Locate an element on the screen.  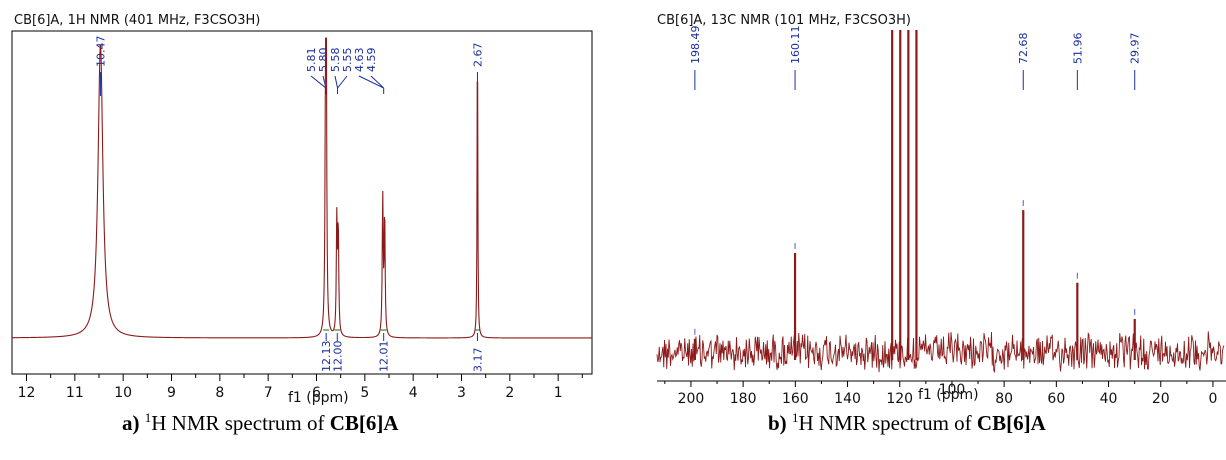
c13-tick-label: 100 is located at coordinates (952, 390).